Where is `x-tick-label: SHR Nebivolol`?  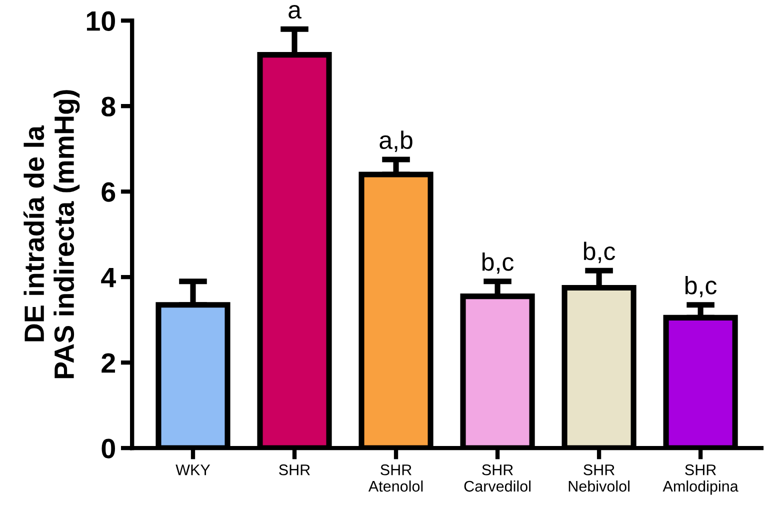 x-tick-label: SHR Nebivolol is located at coordinates (599, 478).